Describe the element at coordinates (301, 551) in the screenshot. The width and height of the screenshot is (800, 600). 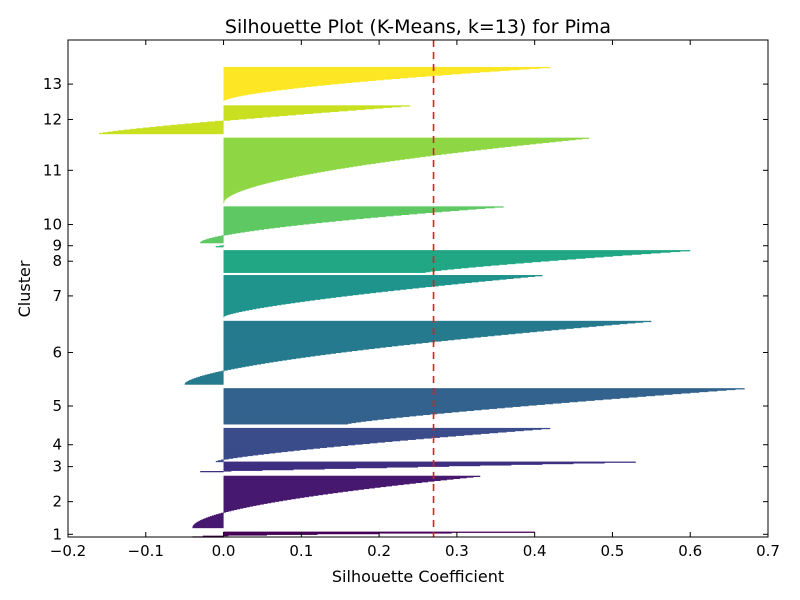
I see `x-tick-label: 0.1` at that location.